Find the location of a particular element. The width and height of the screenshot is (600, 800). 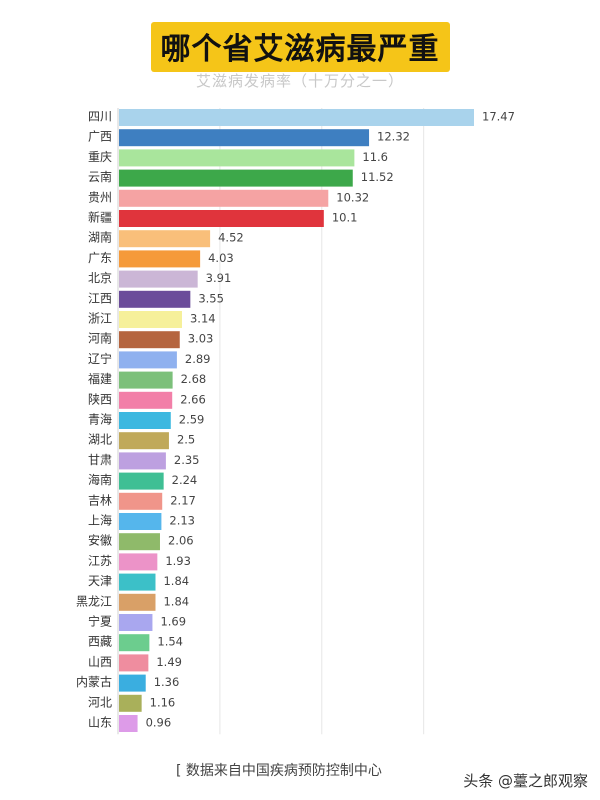

category-label: 青海 is located at coordinates (100, 419).